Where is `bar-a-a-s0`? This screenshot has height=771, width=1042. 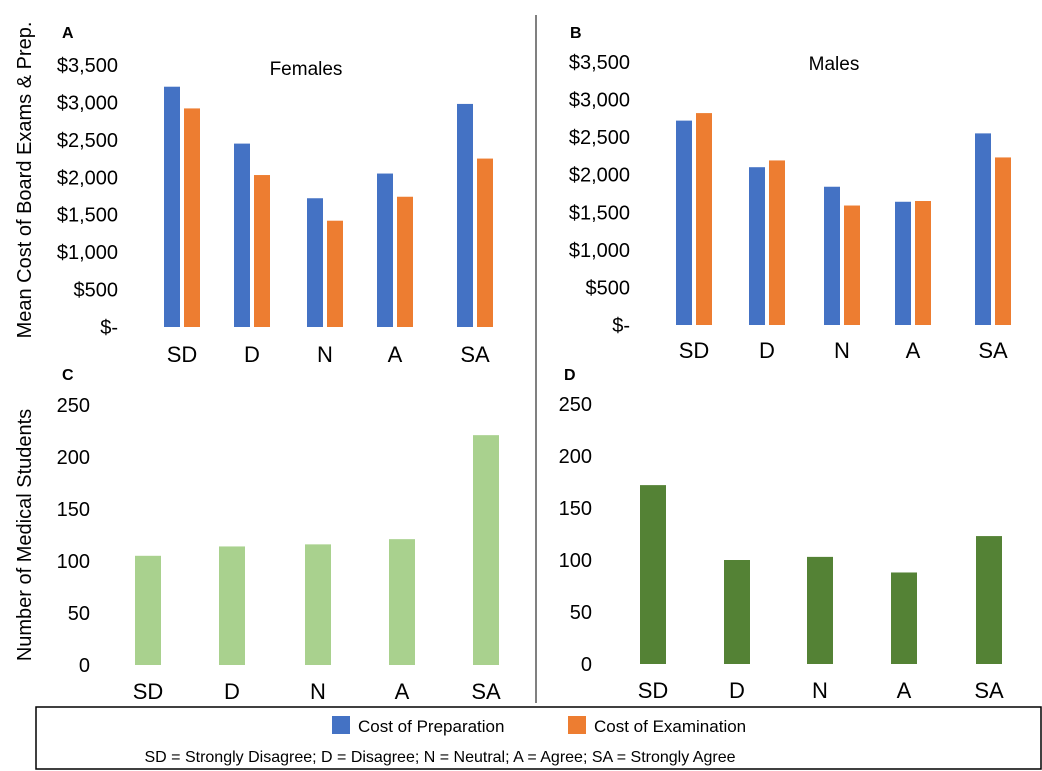
bar-a-a-s0 is located at coordinates (385, 250).